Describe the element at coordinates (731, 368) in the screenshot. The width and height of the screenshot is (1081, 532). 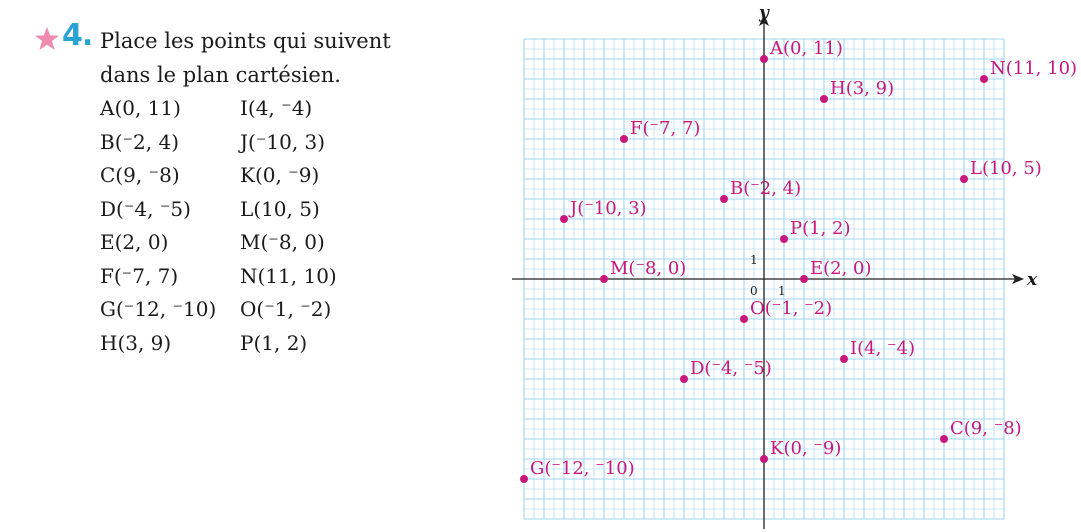
I see `point-label-d: D(⁻4, ⁻5)` at that location.